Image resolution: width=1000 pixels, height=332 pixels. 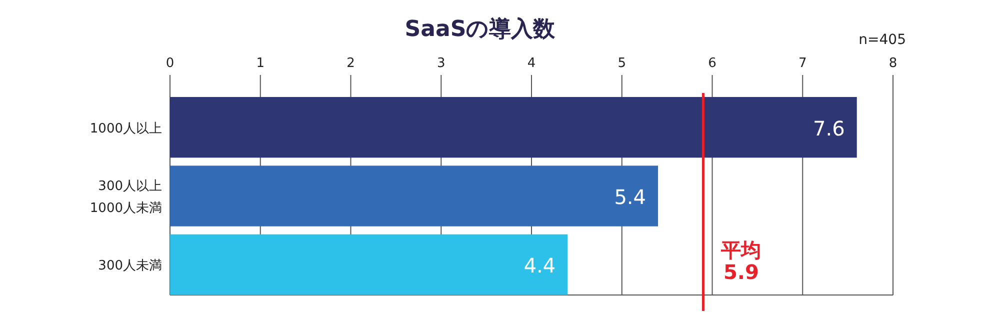 What do you see at coordinates (350, 63) in the screenshot?
I see `x-tick-label: 2` at bounding box center [350, 63].